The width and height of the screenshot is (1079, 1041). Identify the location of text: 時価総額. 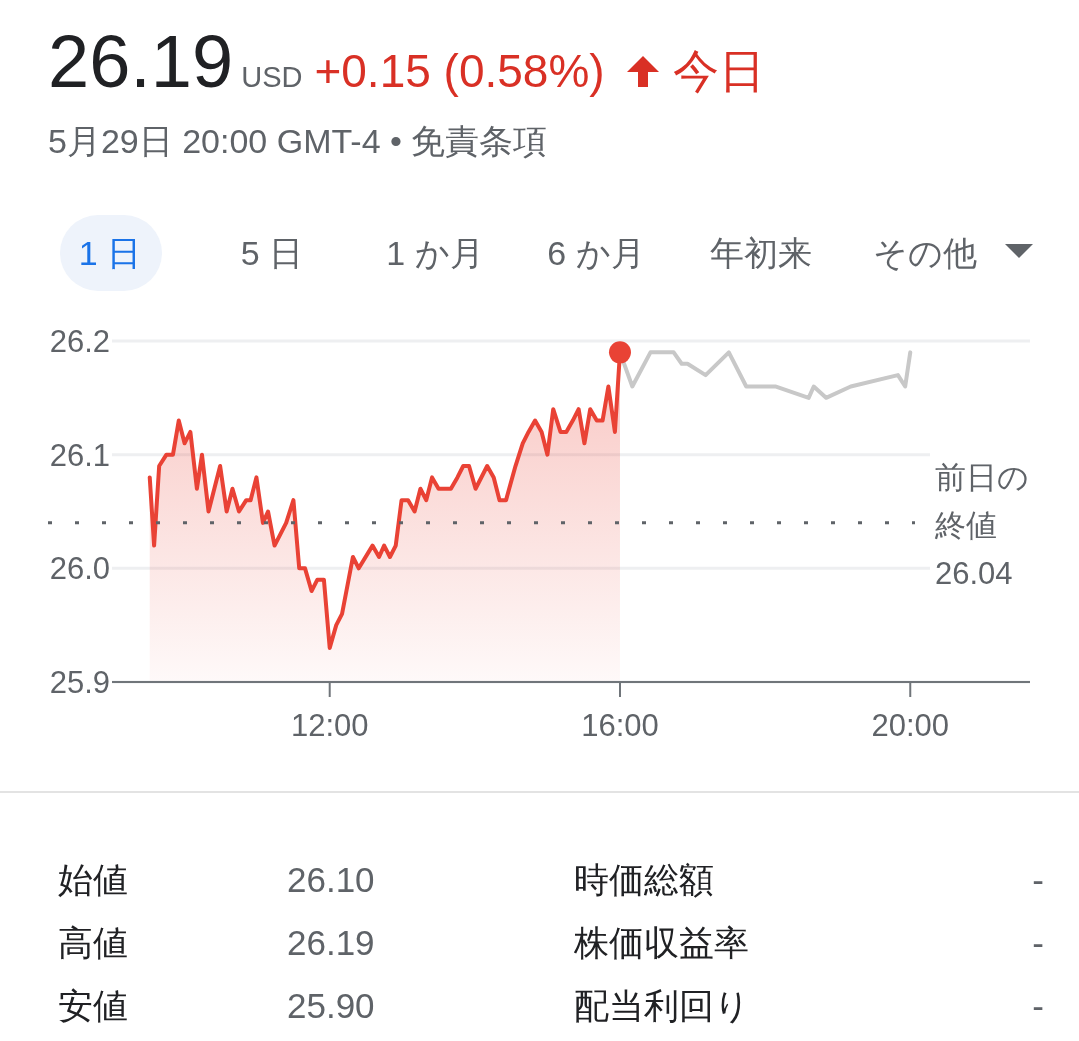
(644, 880).